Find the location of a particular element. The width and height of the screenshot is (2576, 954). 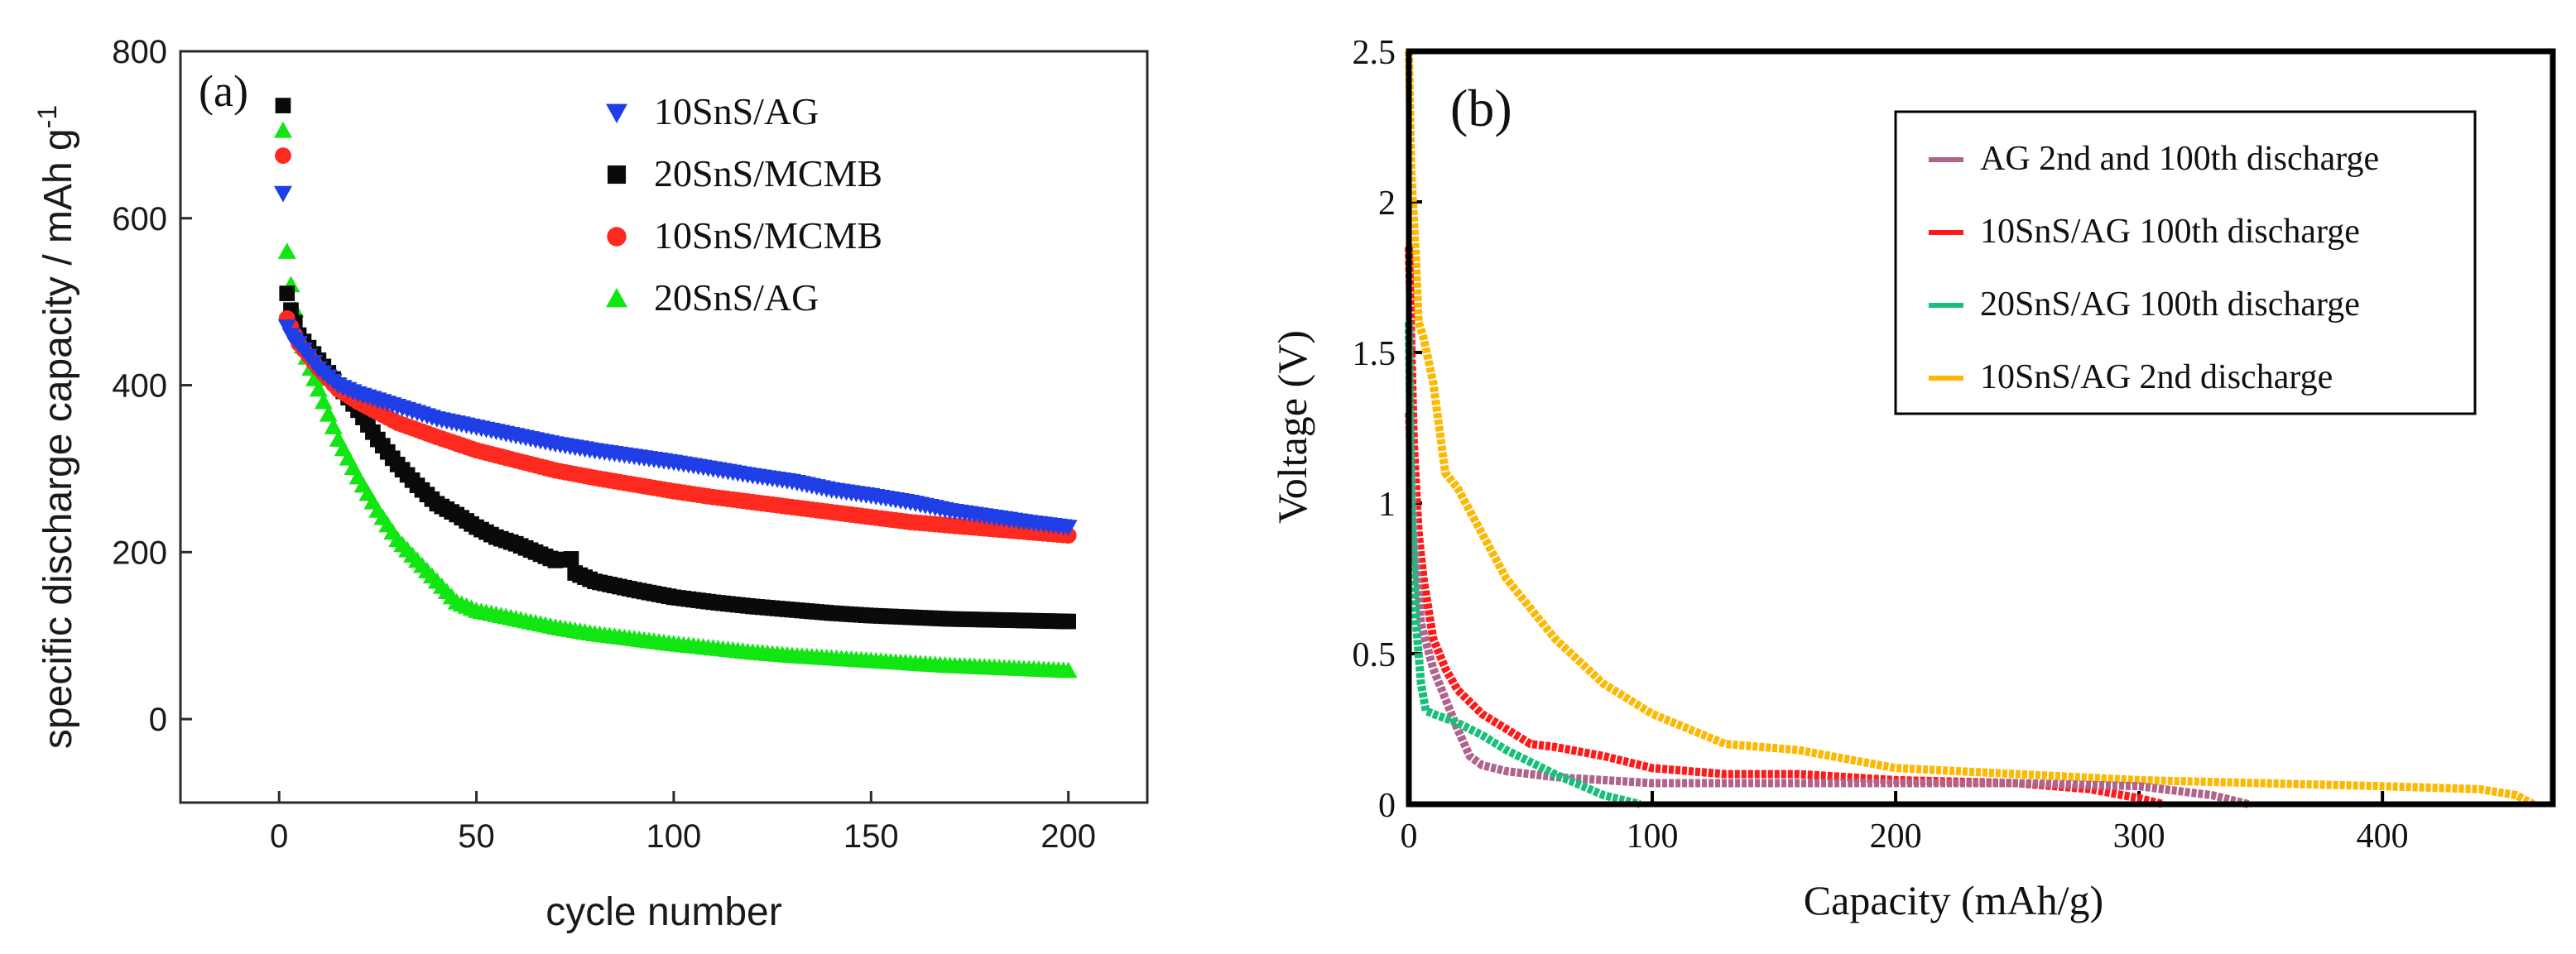

panel-a-xtick-label: 200 is located at coordinates (1068, 836).